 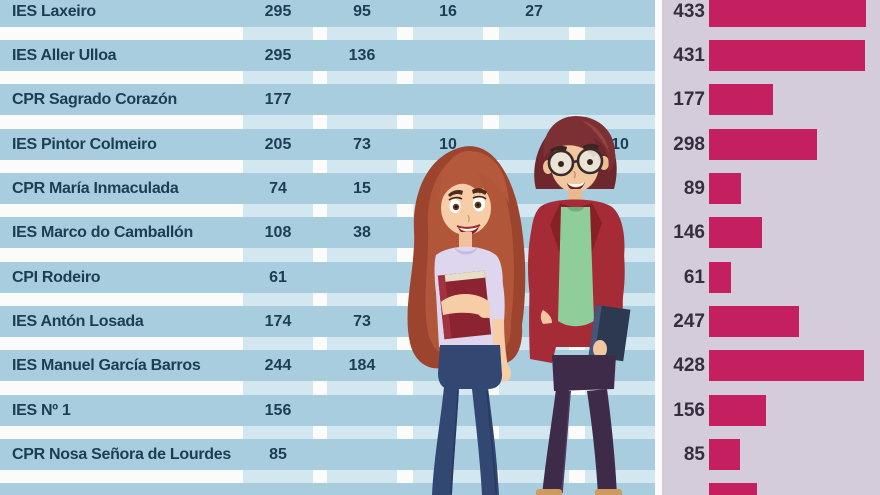 What do you see at coordinates (327, 99) in the screenshot?
I see `school-row: CPR Sagrado Corazón 177` at bounding box center [327, 99].